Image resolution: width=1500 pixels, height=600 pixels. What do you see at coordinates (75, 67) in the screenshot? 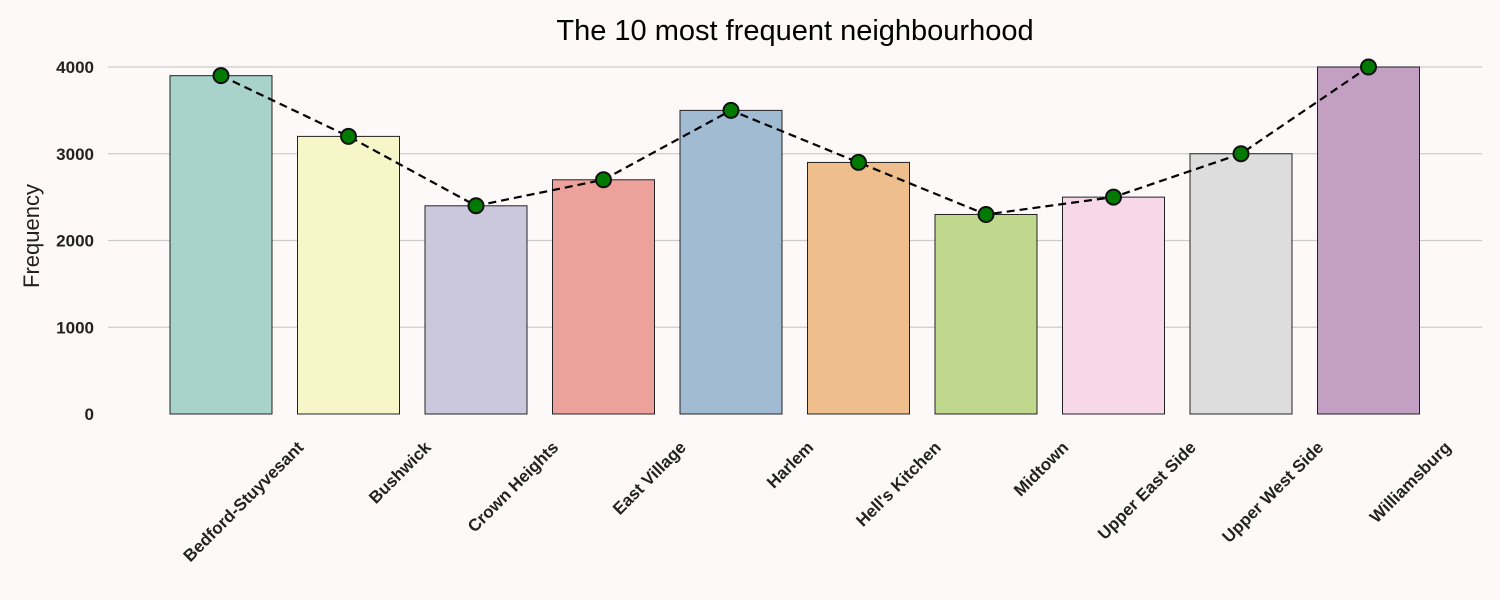
I see `y-tick-label-4000: 4000` at bounding box center [75, 67].